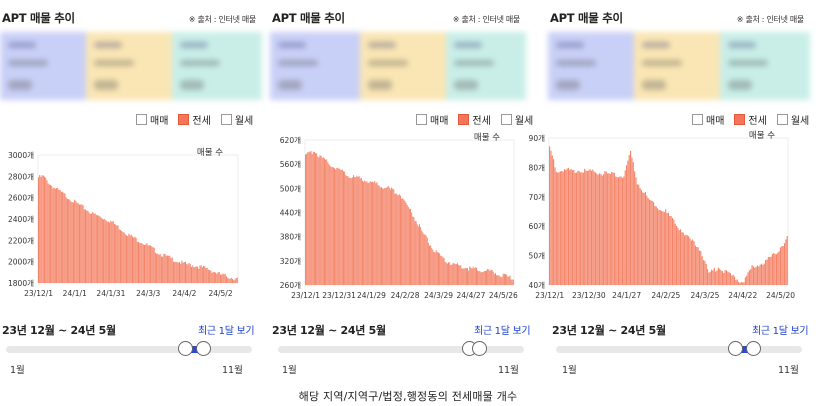 This screenshot has height=406, width=816. What do you see at coordinates (679, 348) in the screenshot?
I see `range-slider` at bounding box center [679, 348].